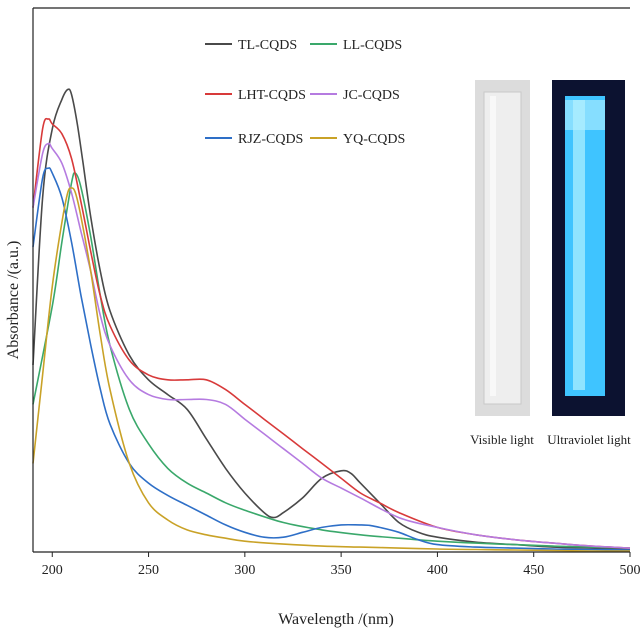 This screenshot has height=640, width=640. Describe the element at coordinates (272, 95) in the screenshot. I see `legend-label: LHT-CQDS` at that location.